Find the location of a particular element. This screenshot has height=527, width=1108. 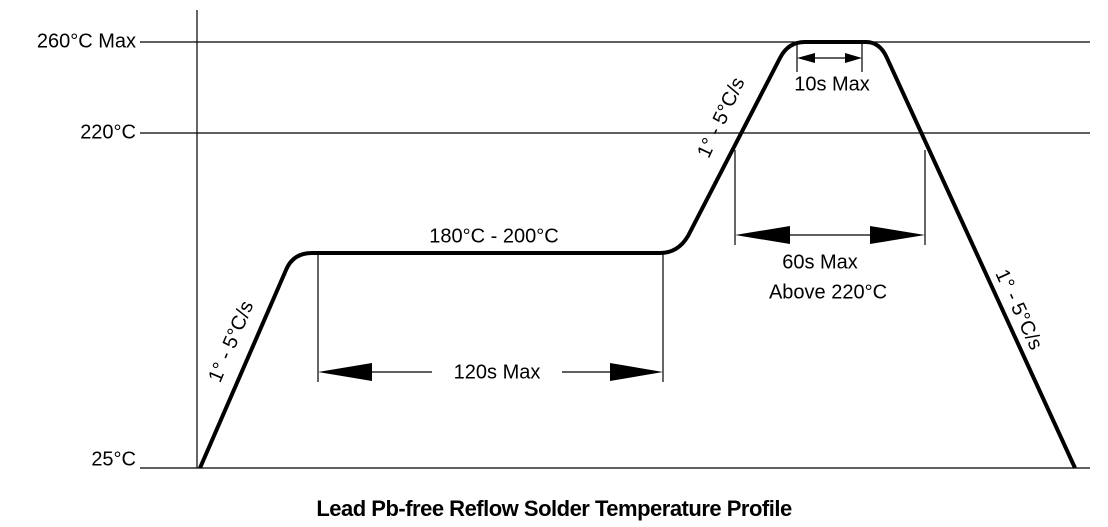

above-temp-label: Above 220°C is located at coordinates (828, 292).